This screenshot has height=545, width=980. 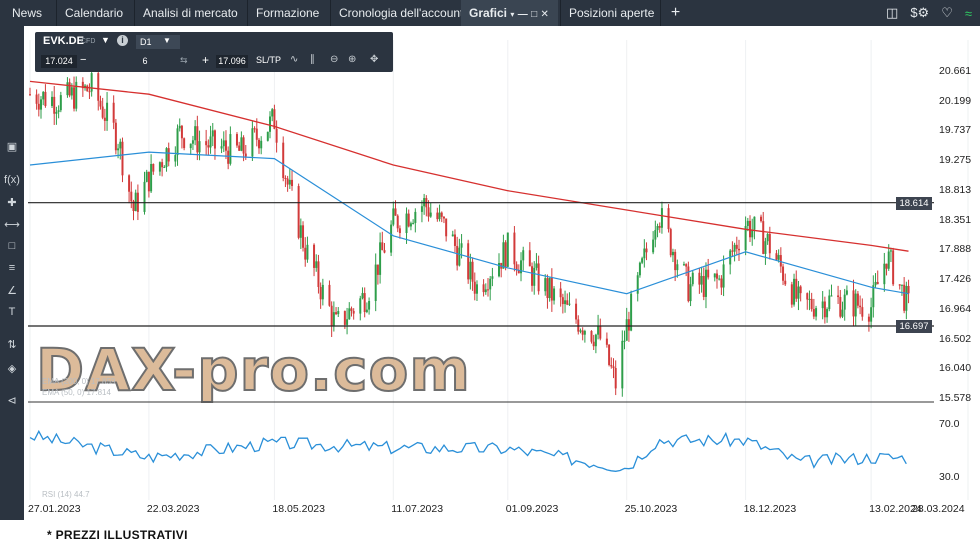 What do you see at coordinates (312, 59) in the screenshot?
I see `indicator-icon: ∥` at bounding box center [312, 59].